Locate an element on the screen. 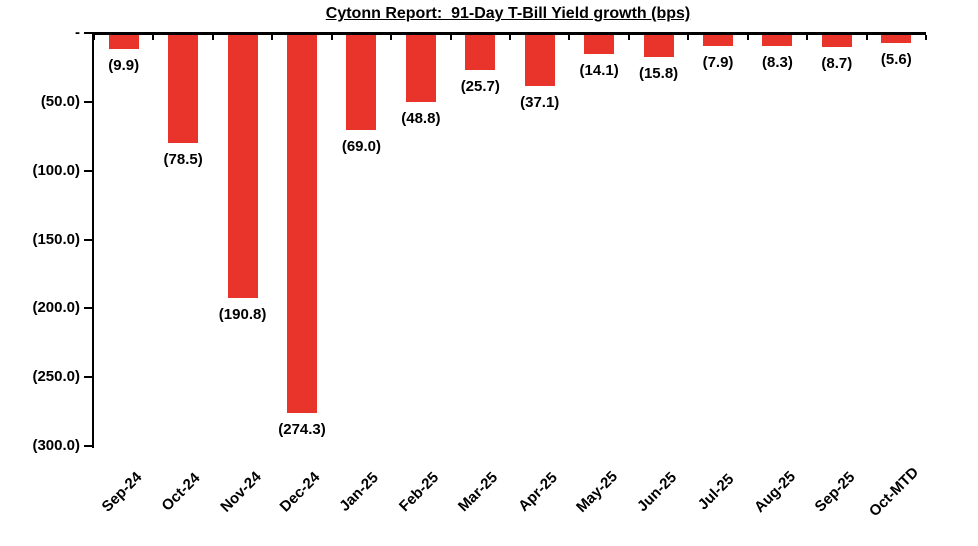 This screenshot has height=546, width=978. bar-value-label: (78.5) is located at coordinates (183, 160).